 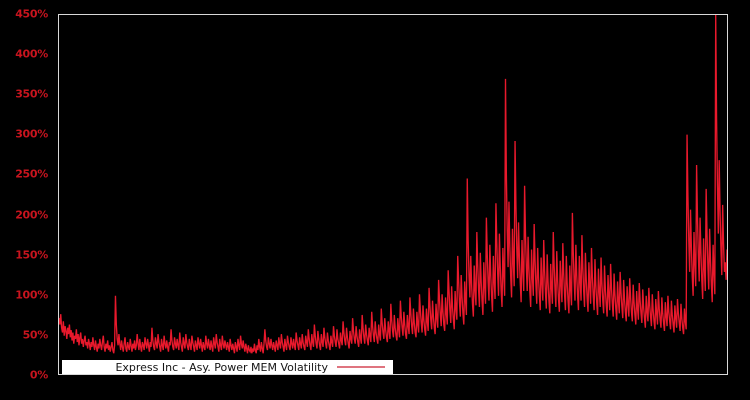 I want to click on y-axis-tick-label: 100%, so click(x=31, y=295).